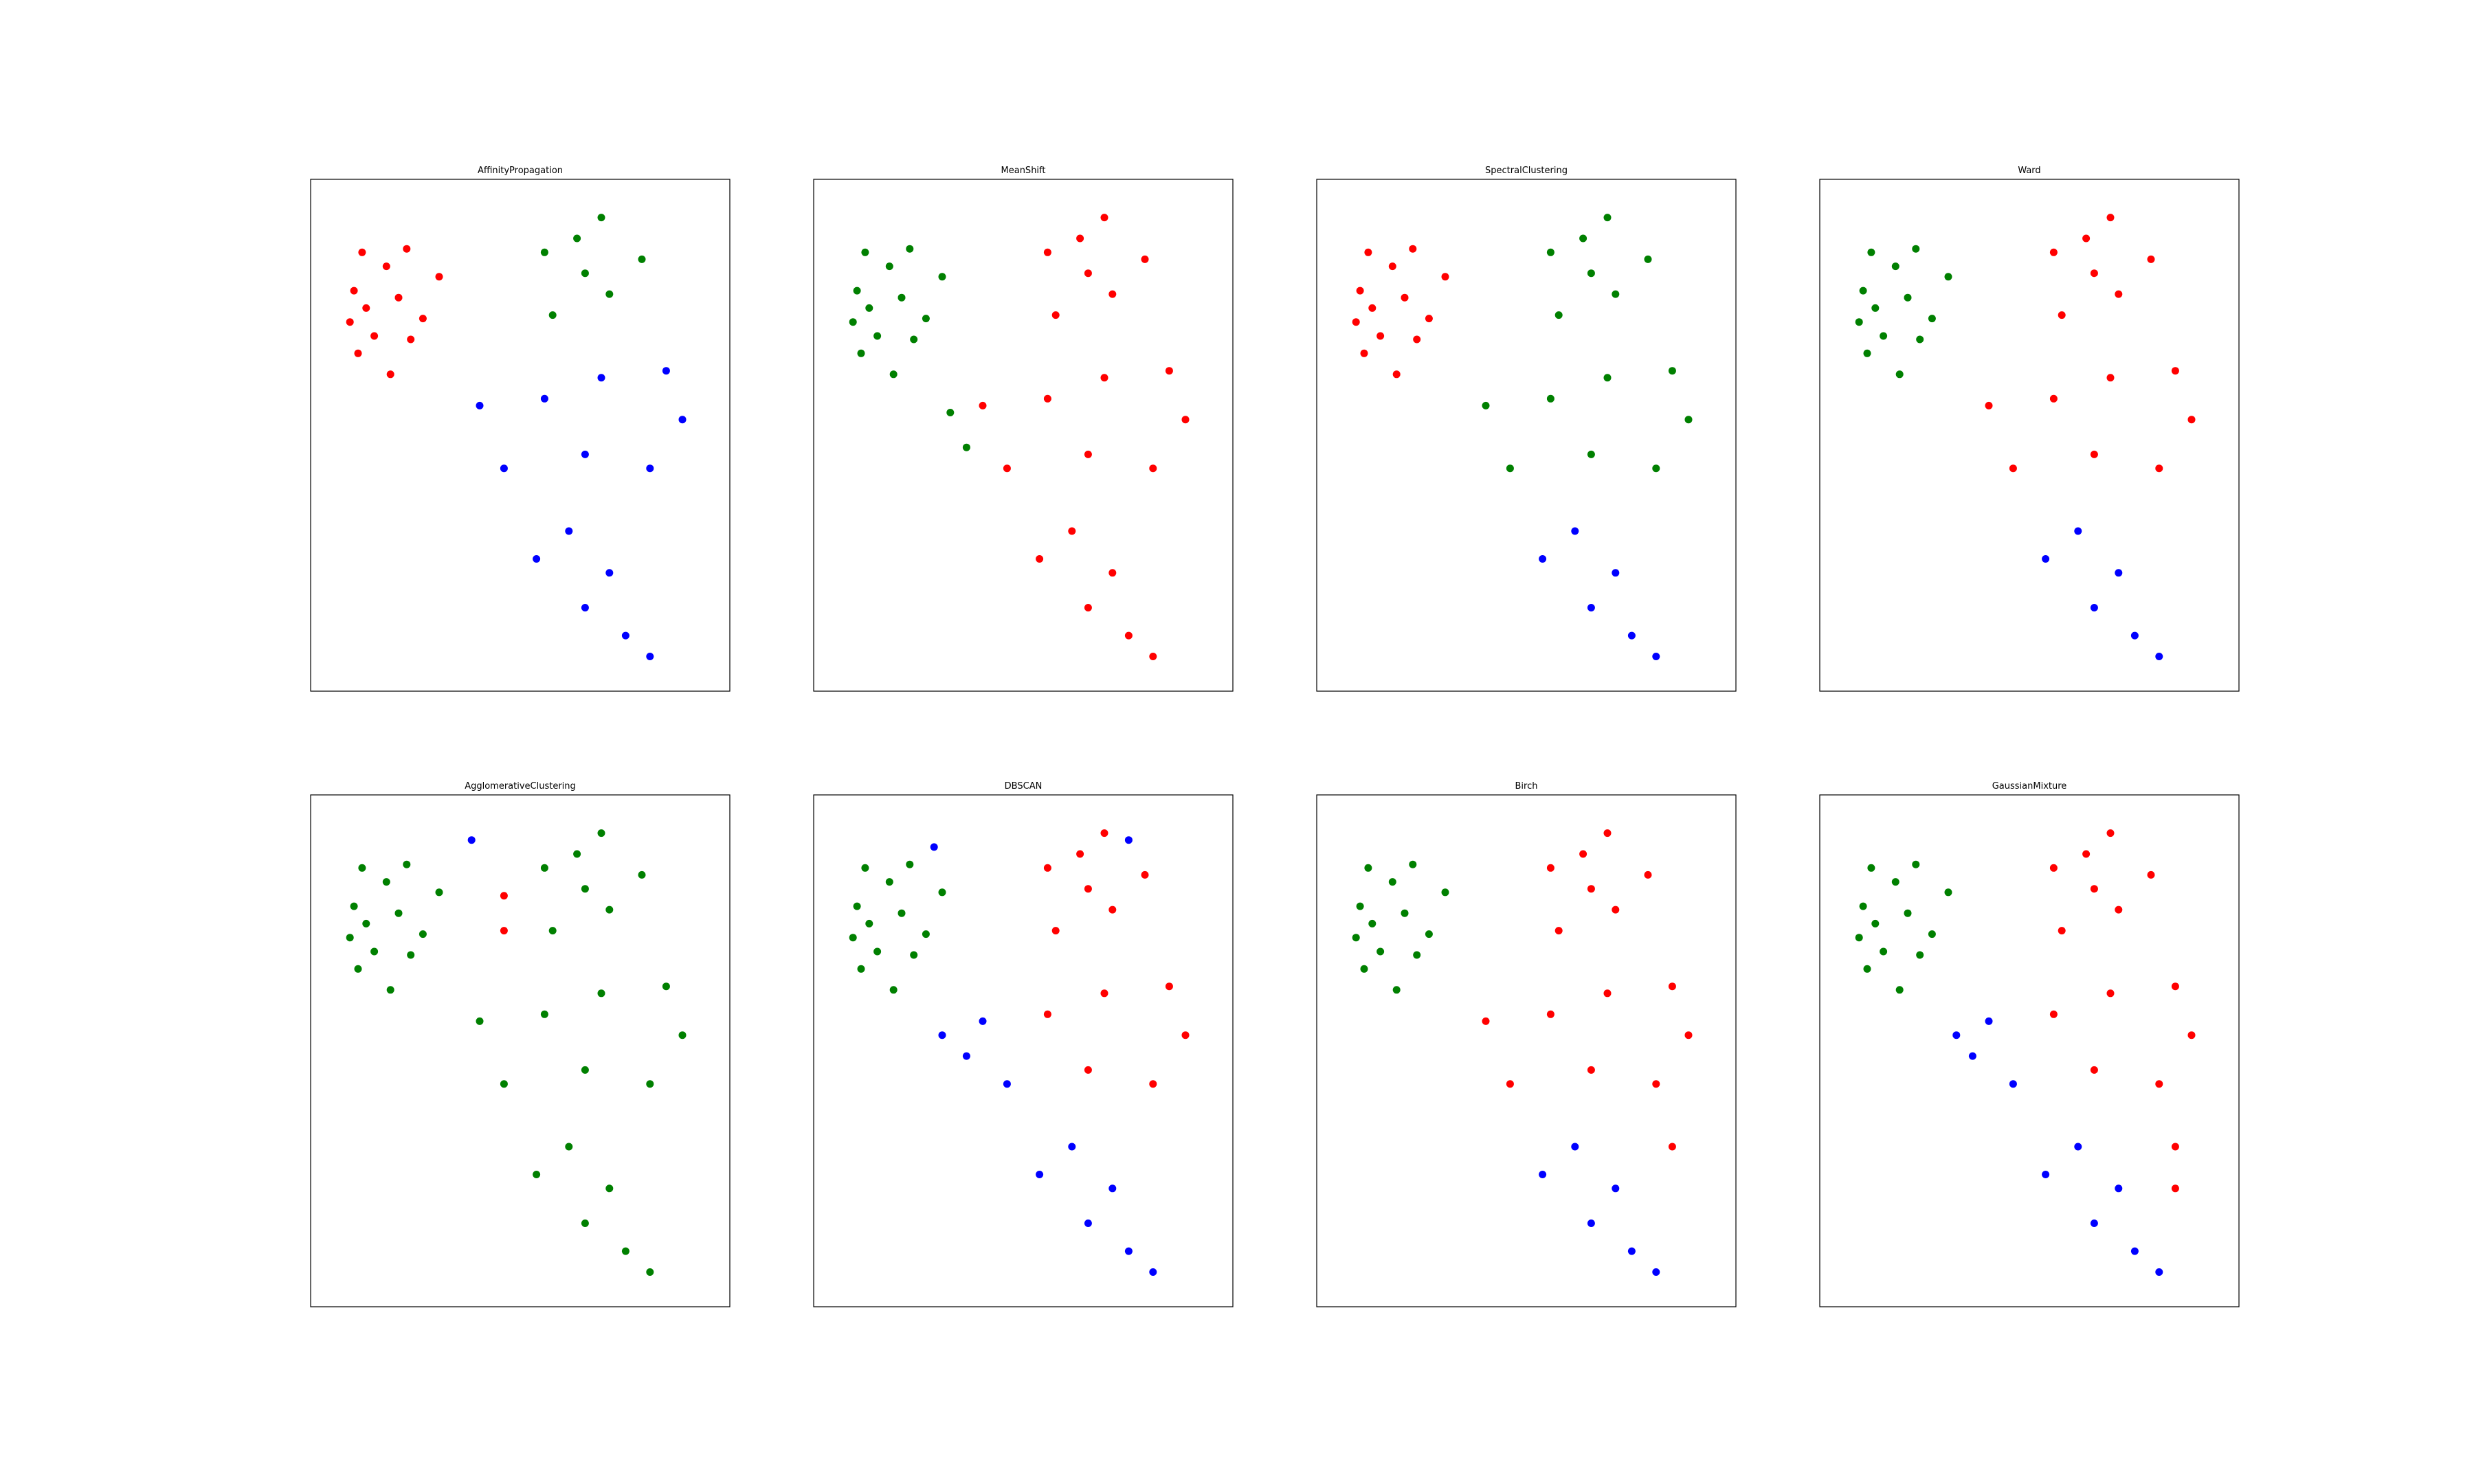 This screenshot has width=2474, height=1484. What do you see at coordinates (520, 171) in the screenshot?
I see `subplot-title: AffinityPropagation` at bounding box center [520, 171].